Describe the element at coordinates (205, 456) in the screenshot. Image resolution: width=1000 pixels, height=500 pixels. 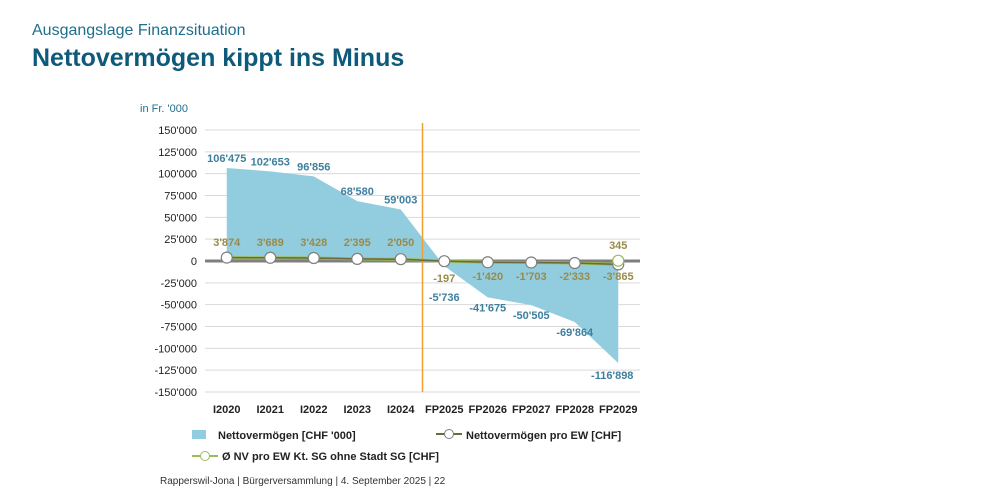
I see `legend-swatch-kt-sg-marker` at that location.